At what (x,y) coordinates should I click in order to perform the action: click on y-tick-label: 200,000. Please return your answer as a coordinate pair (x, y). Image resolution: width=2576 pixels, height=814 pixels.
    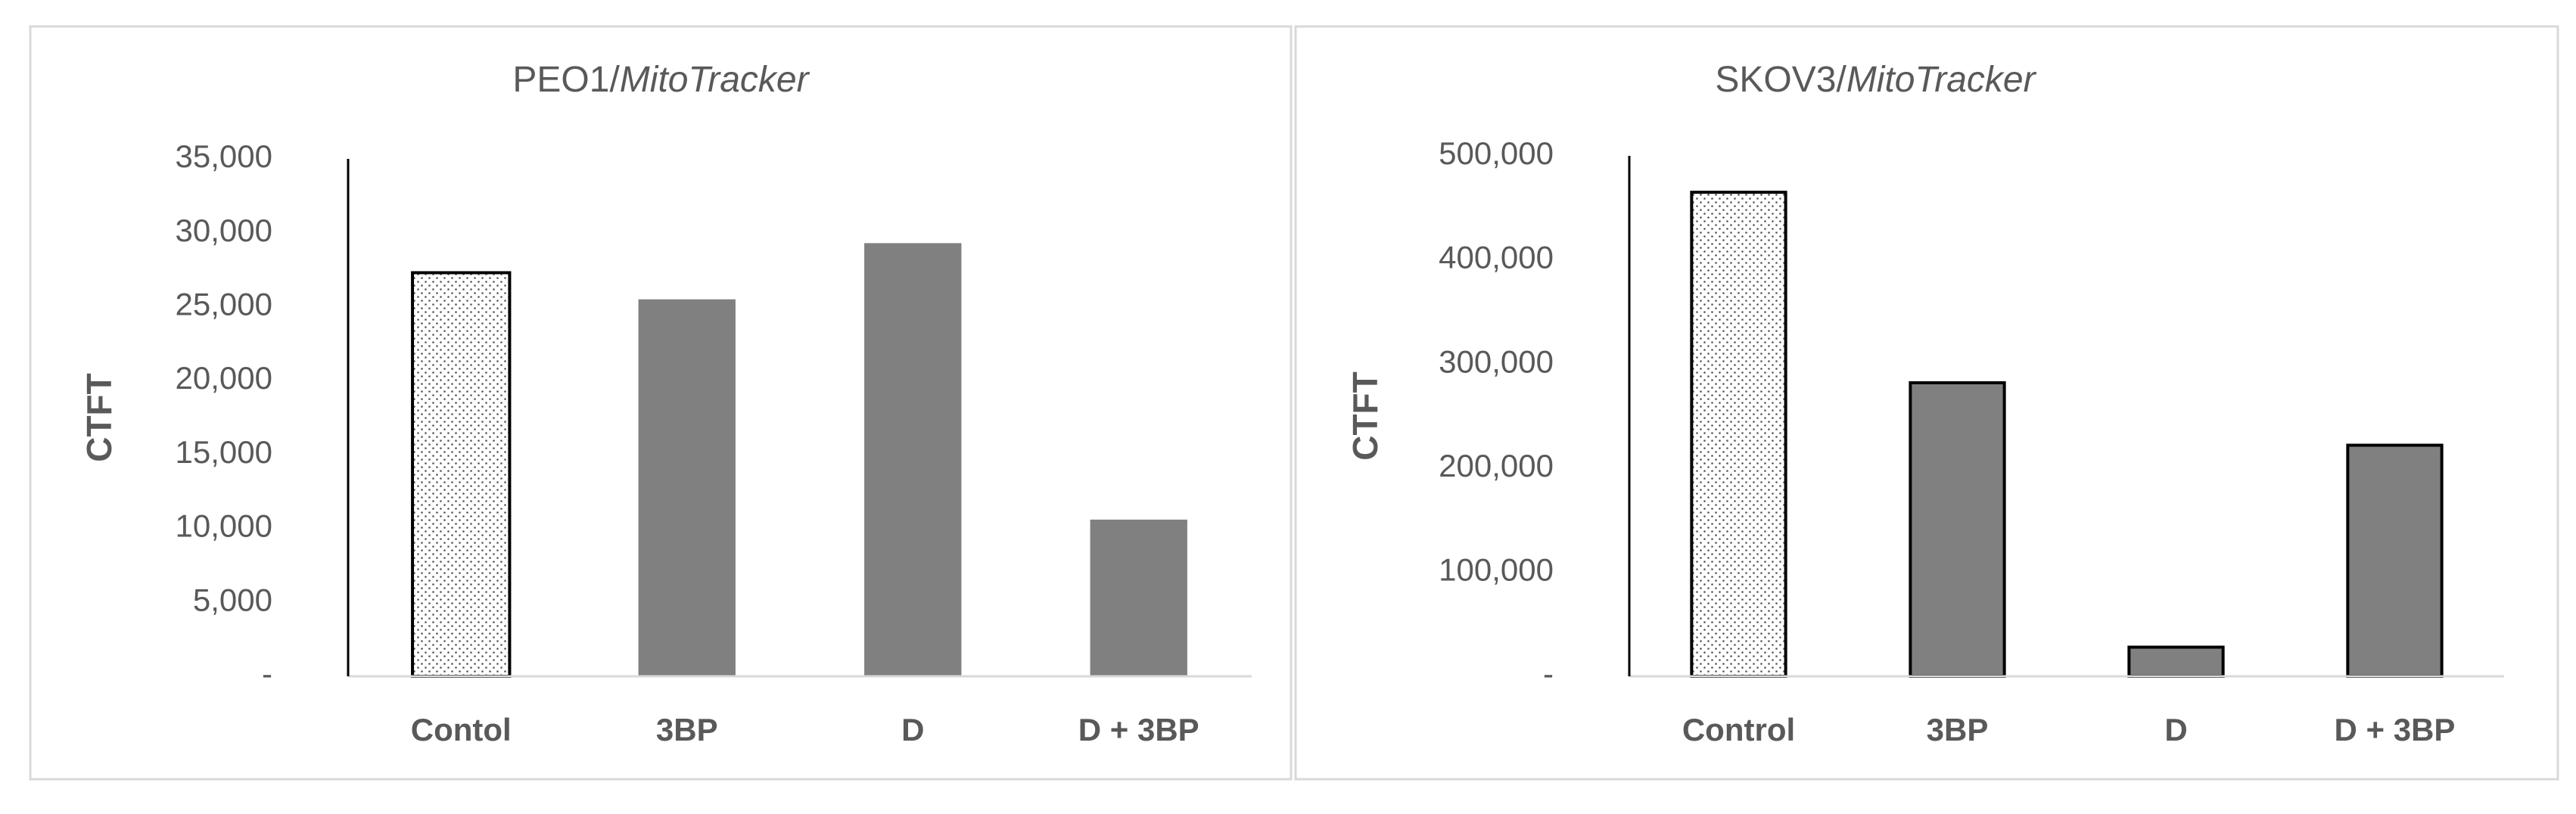
    Looking at the image, I should click on (1496, 465).